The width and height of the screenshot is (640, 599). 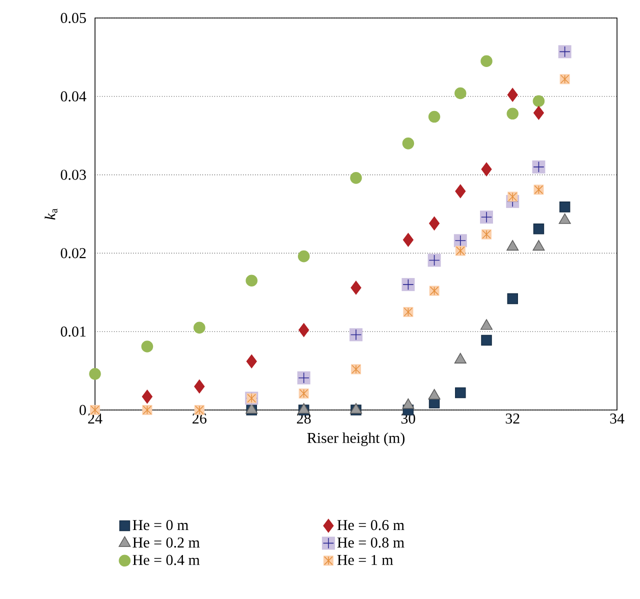 What do you see at coordinates (160, 525) in the screenshot?
I see `legend-label: He = 0 m` at bounding box center [160, 525].